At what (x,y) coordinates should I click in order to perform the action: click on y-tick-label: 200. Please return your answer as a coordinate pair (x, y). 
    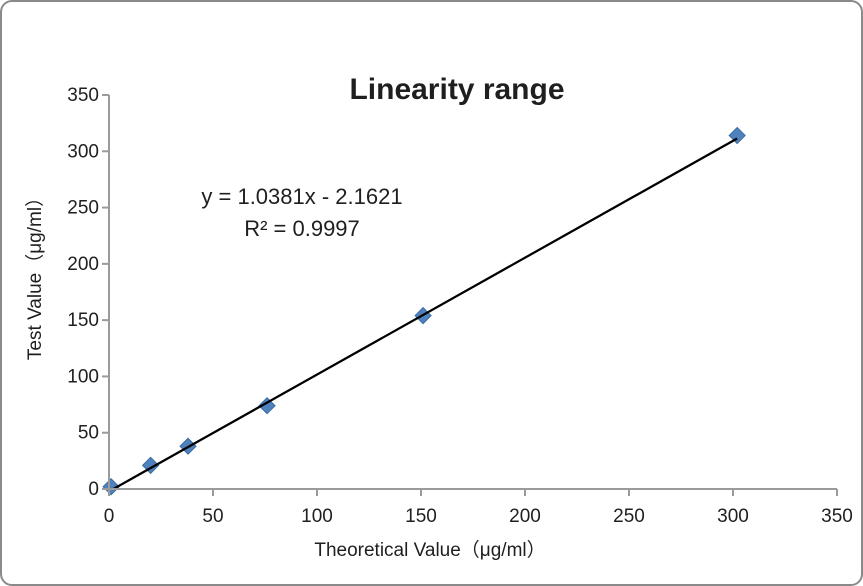
    Looking at the image, I should click on (83, 264).